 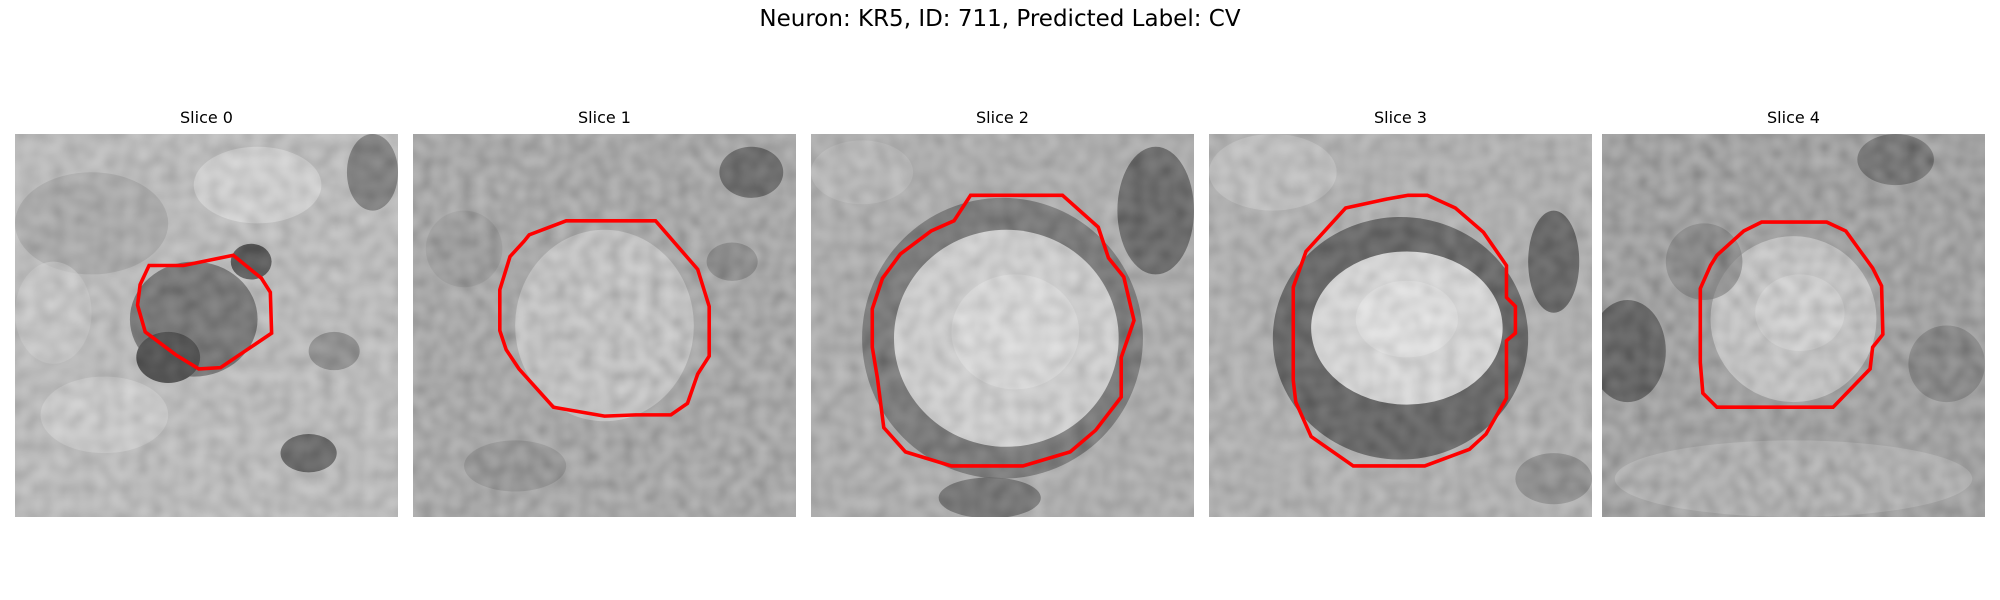 I want to click on slice-title-3: Slice 3, so click(x=1400, y=117).